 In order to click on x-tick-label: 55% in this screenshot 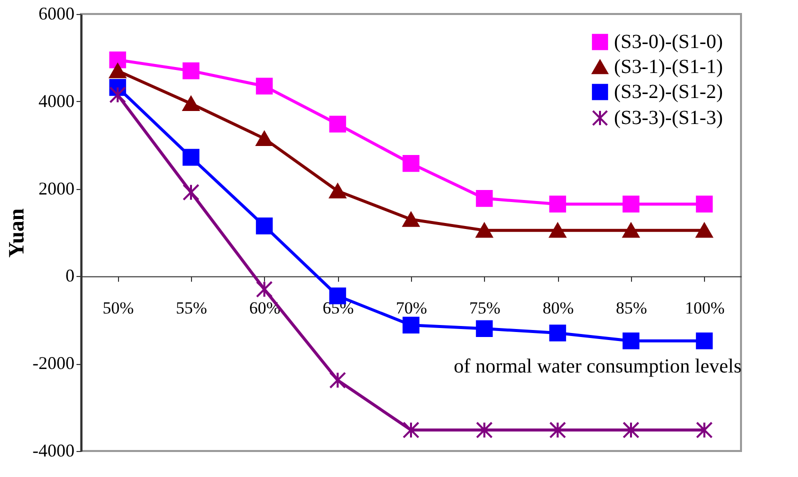, I will do `click(192, 308)`.